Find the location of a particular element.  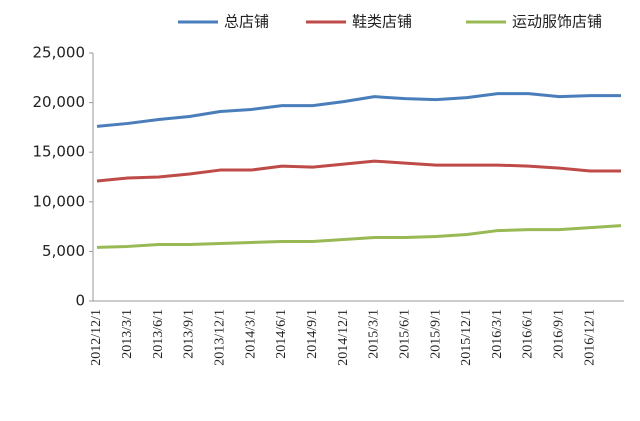

x-tick-label: 2014/3/1 is located at coordinates (250, 334).